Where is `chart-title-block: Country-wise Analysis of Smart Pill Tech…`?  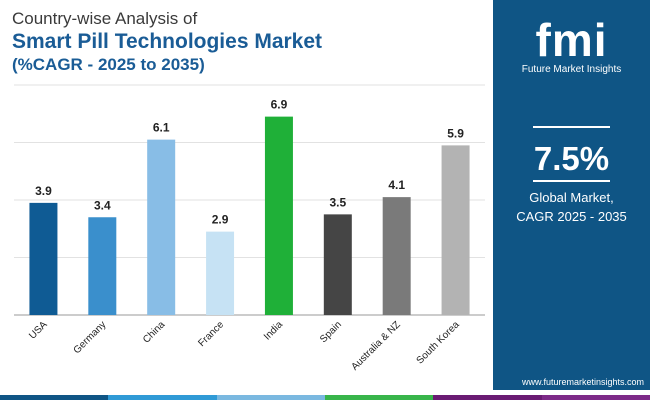
chart-title-block: Country-wise Analysis of Smart Pill Tech… is located at coordinates (167, 41).